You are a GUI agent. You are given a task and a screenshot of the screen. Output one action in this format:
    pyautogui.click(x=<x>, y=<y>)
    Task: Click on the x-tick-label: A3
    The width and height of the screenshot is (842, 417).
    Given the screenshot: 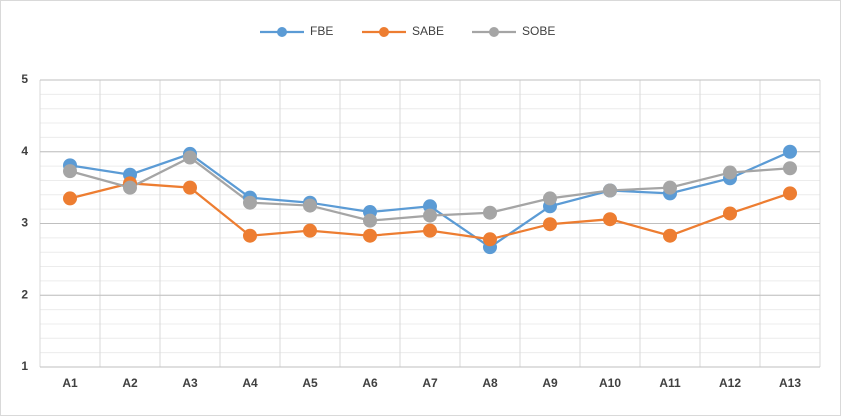 What is the action you would take?
    pyautogui.click(x=190, y=383)
    